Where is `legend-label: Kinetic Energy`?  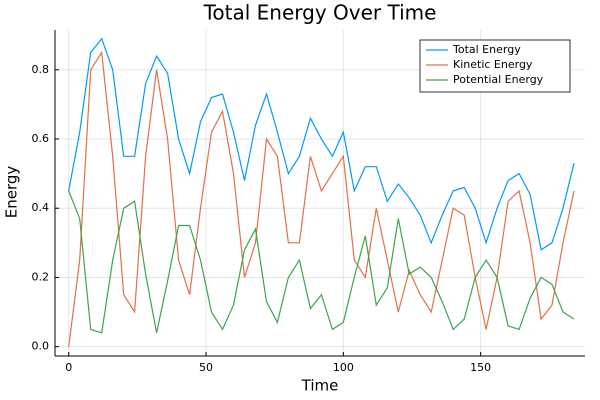
legend-label: Kinetic Energy is located at coordinates (493, 64).